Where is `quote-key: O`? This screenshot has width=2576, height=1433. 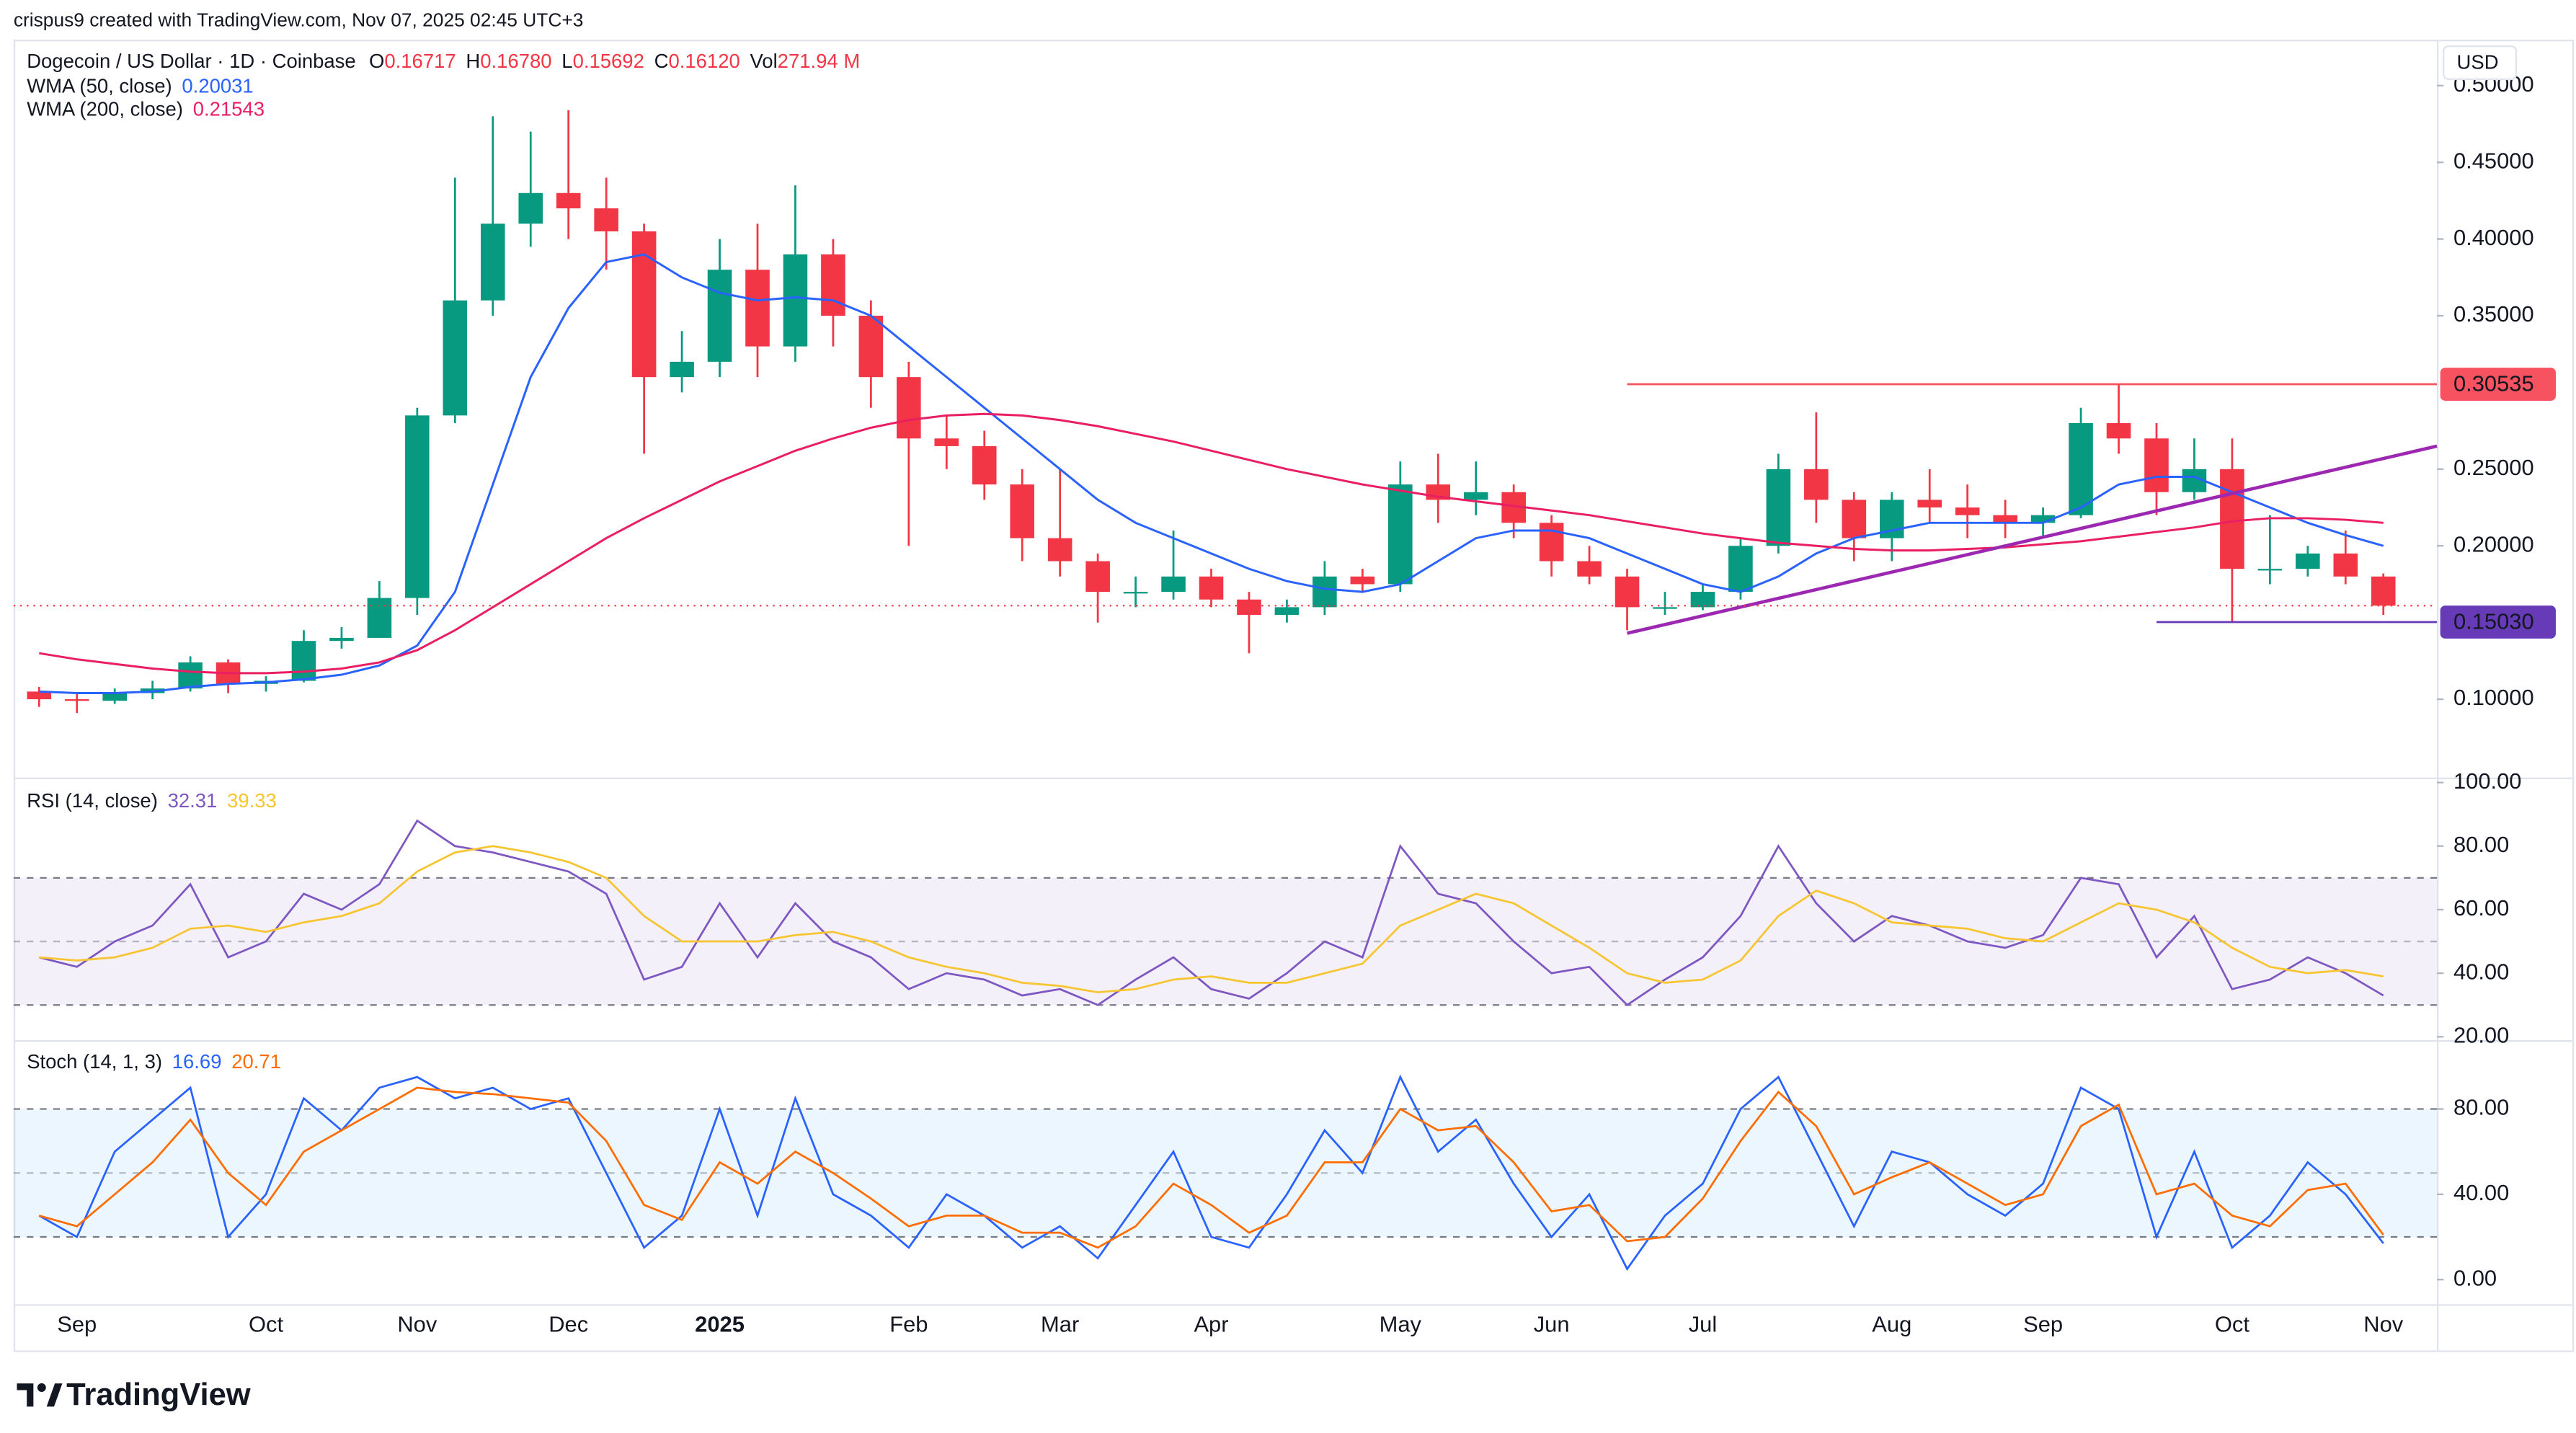
quote-key: O is located at coordinates (376, 61).